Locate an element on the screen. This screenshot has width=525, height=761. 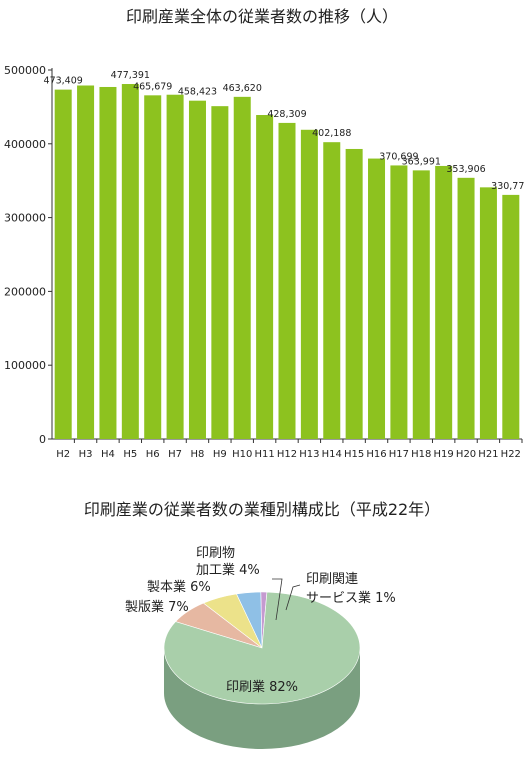
slice-label-processing-line1: 印刷物 is located at coordinates (215, 553).